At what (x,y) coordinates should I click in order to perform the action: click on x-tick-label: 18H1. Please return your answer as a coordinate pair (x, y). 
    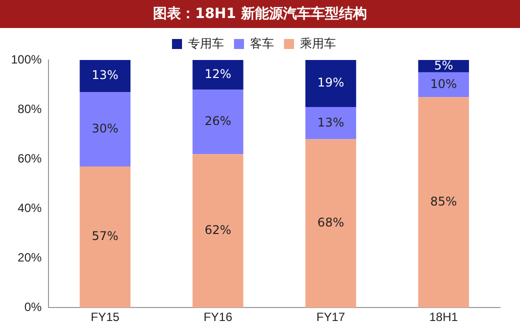
    Looking at the image, I should click on (443, 317).